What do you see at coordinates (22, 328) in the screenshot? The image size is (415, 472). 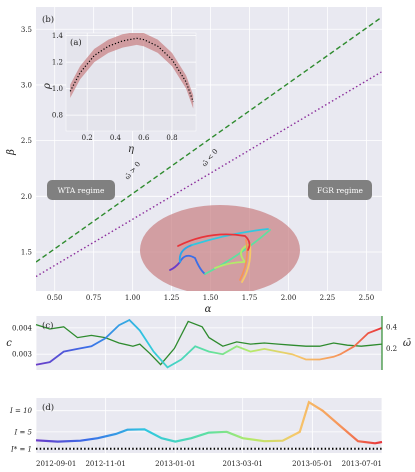 I see `panel-c-ytick-label: 0.004` at bounding box center [22, 328].